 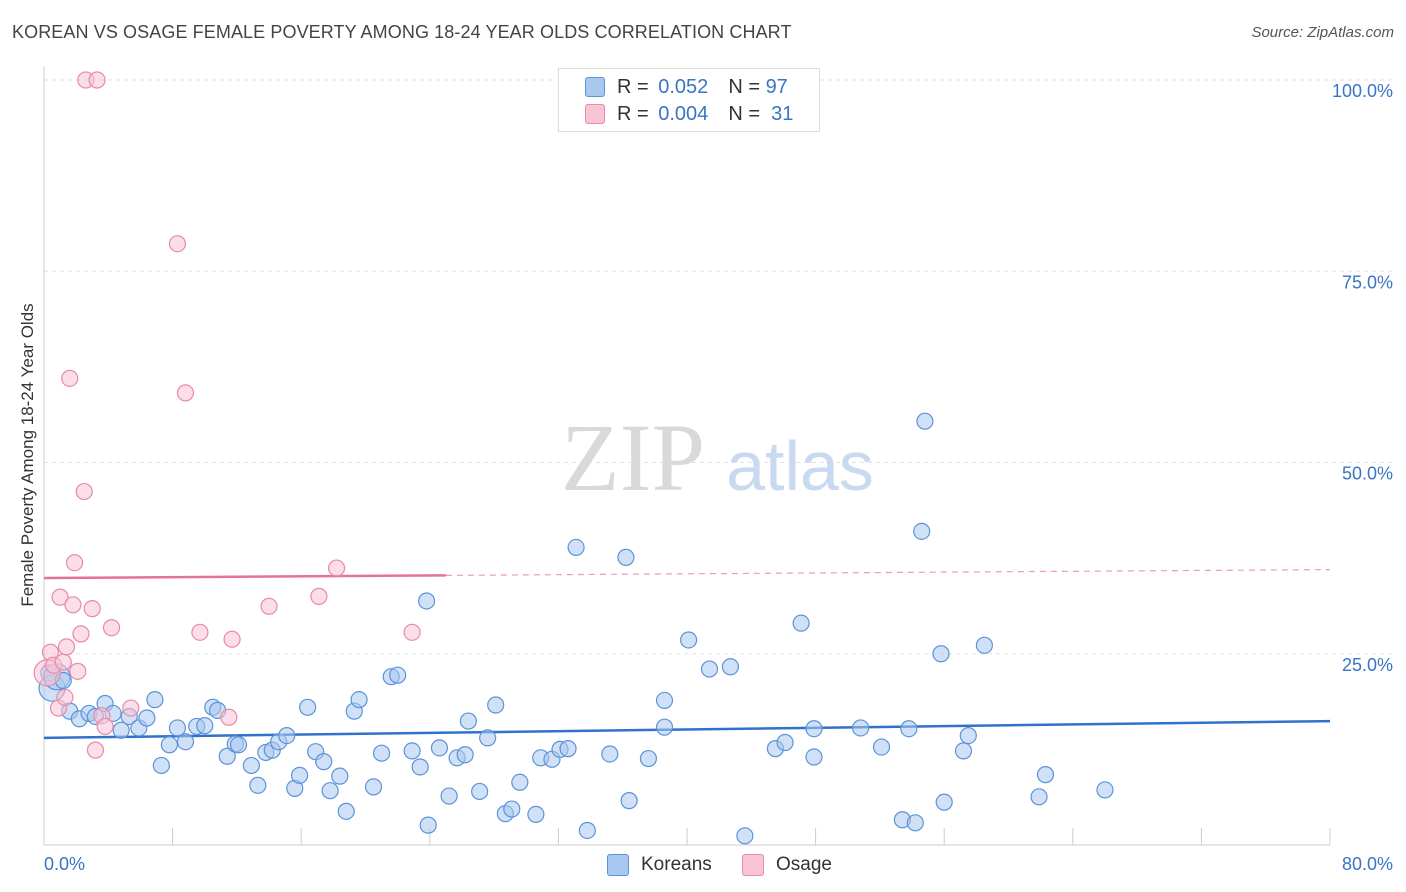 I want to click on x-tick-label: 80.0%, so click(x=1367, y=864).